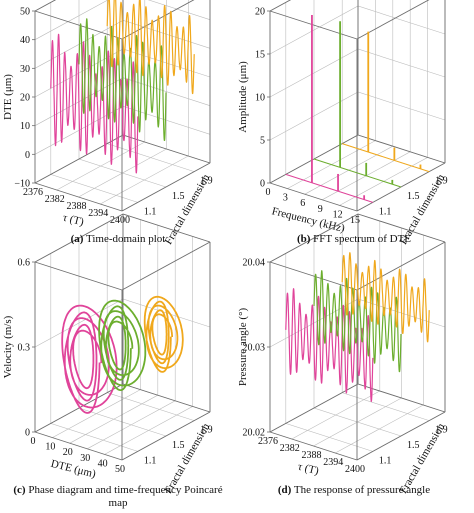 Image resolution: width=474 pixels, height=513 pixels. I want to click on caption-b: (b) FFT spectrum of DTE, so click(354, 239).